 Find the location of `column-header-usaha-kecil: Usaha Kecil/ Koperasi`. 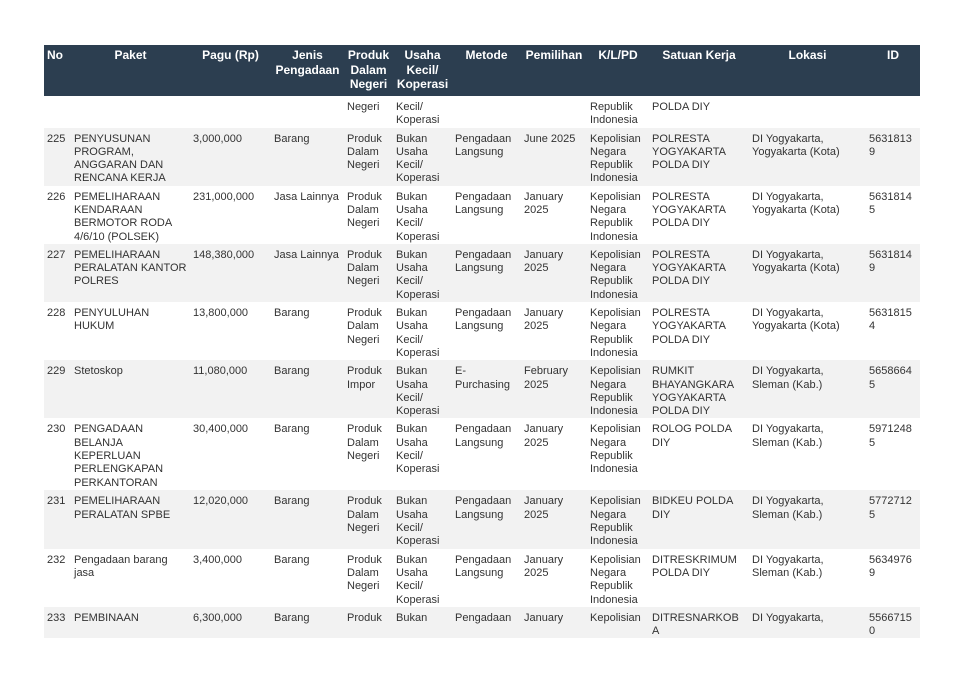

column-header-usaha-kecil: Usaha Kecil/ Koperasi is located at coordinates (422, 70).